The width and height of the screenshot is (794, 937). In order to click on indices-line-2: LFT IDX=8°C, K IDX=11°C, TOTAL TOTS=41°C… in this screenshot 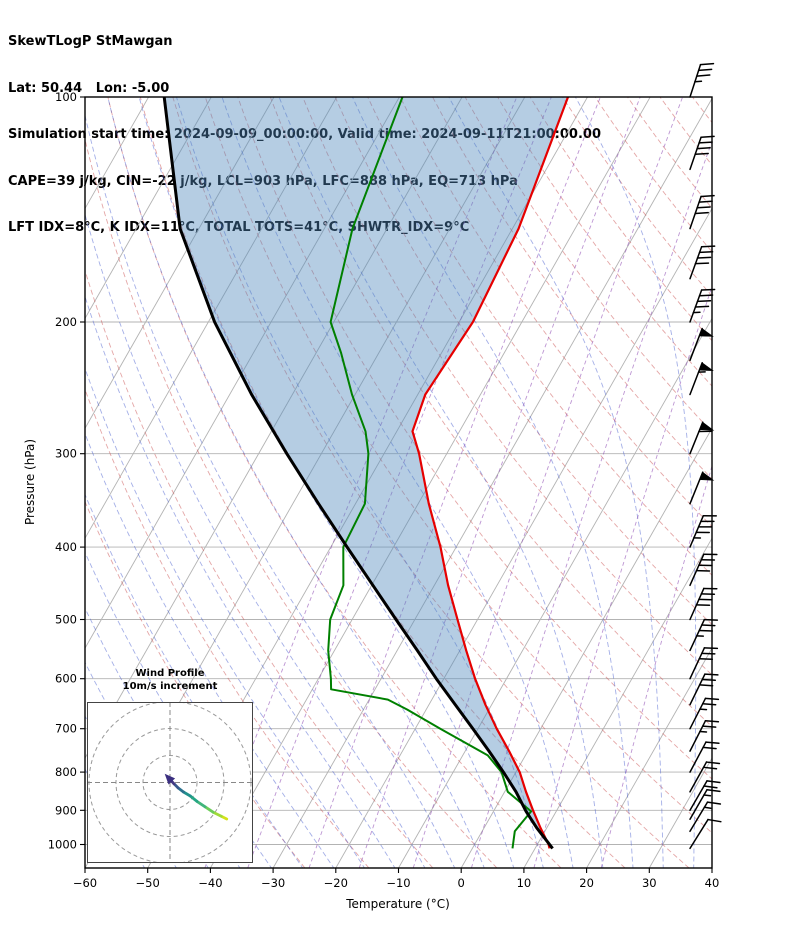, I will do `click(239, 227)`.